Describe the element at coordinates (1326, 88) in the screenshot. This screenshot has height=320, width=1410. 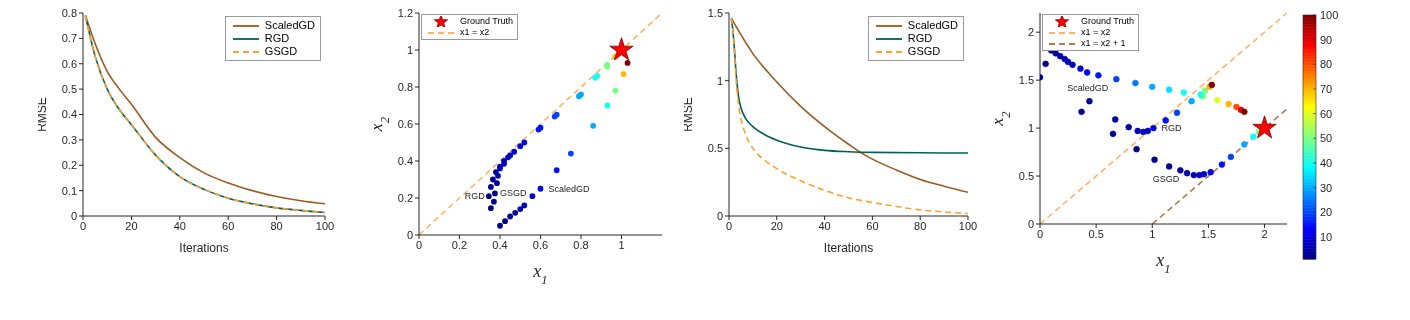
I see `color-bar-label: 70` at that location.